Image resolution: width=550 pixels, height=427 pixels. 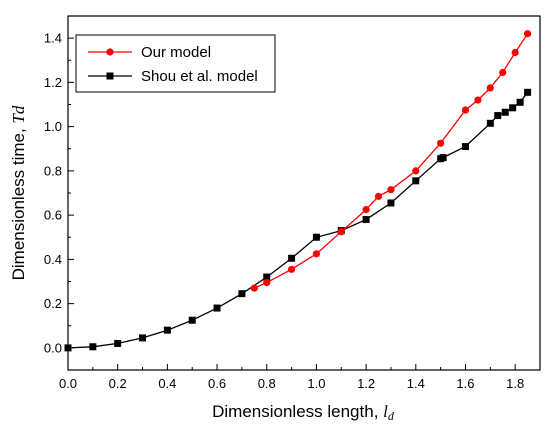 I want to click on x-tick-label: 1.6, so click(x=465, y=383).